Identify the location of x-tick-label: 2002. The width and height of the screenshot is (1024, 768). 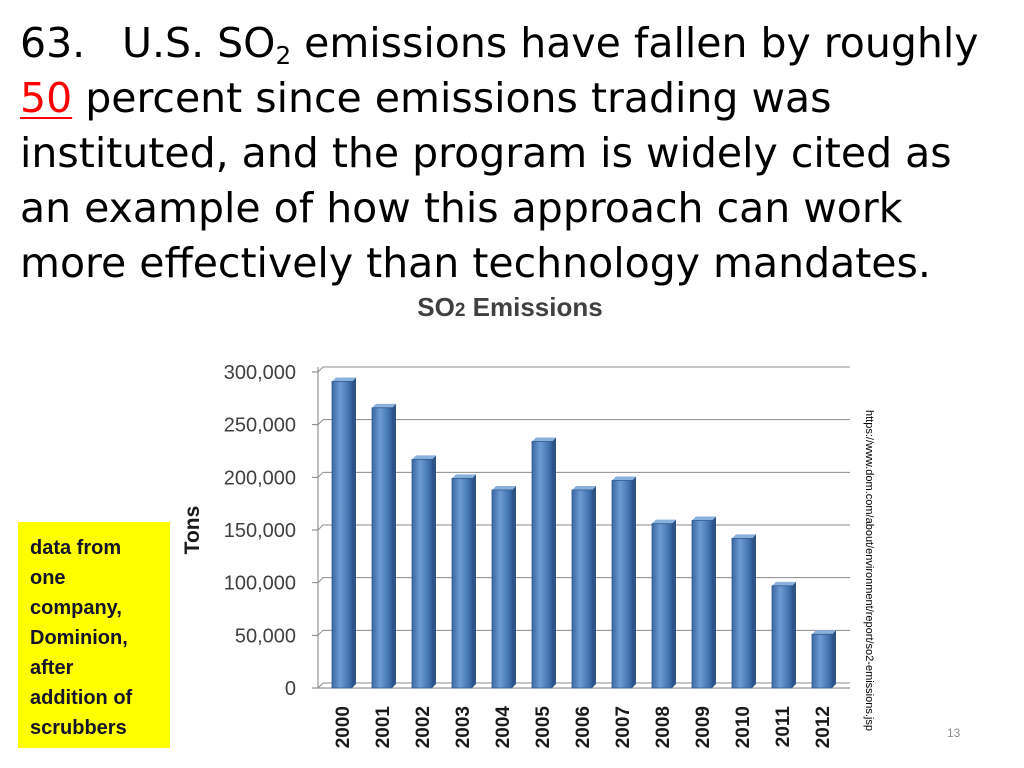
(423, 727).